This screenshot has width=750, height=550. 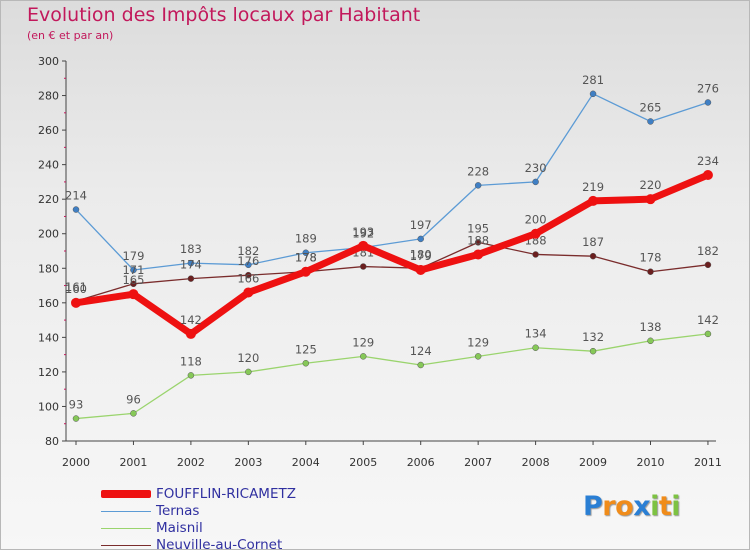 I want to click on data-label: 219, so click(x=593, y=187).